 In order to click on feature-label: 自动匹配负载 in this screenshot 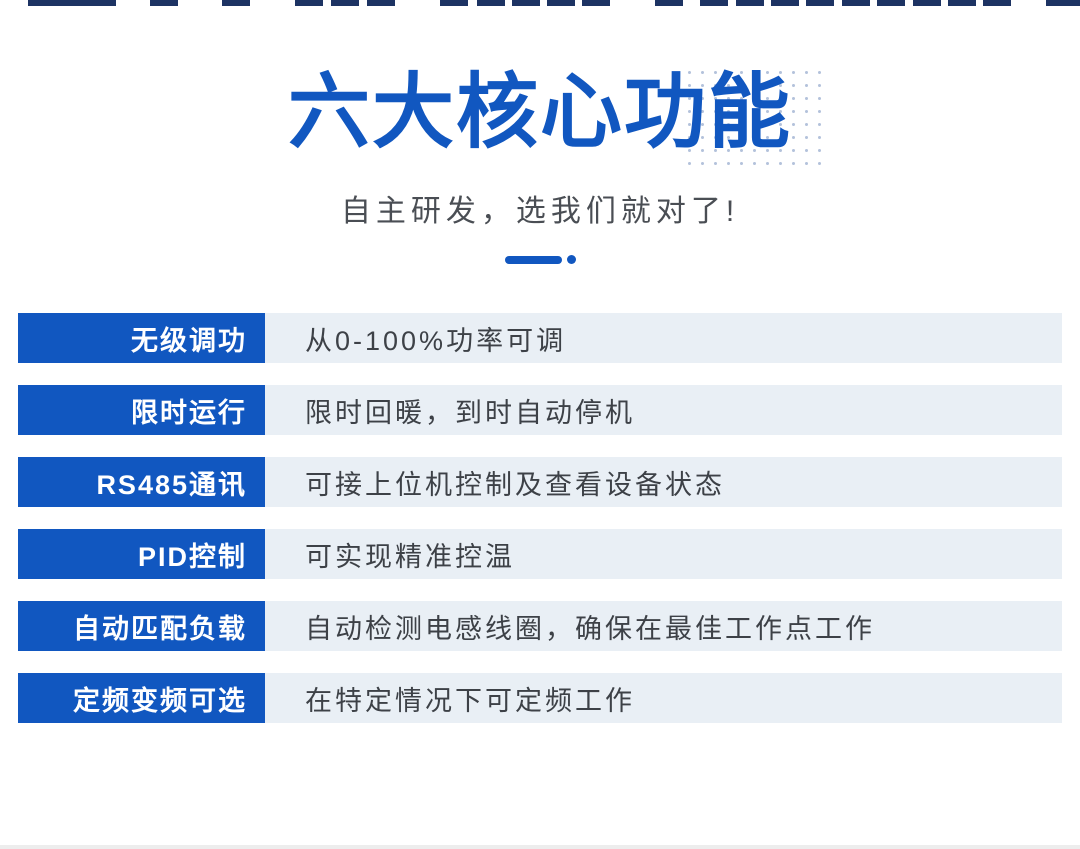, I will do `click(141, 626)`.